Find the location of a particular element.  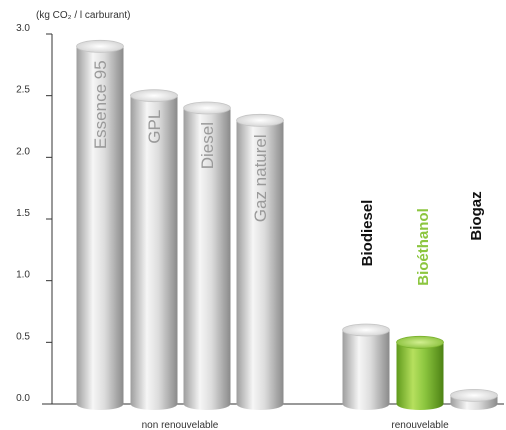

bar-diesel is located at coordinates (207, 255).